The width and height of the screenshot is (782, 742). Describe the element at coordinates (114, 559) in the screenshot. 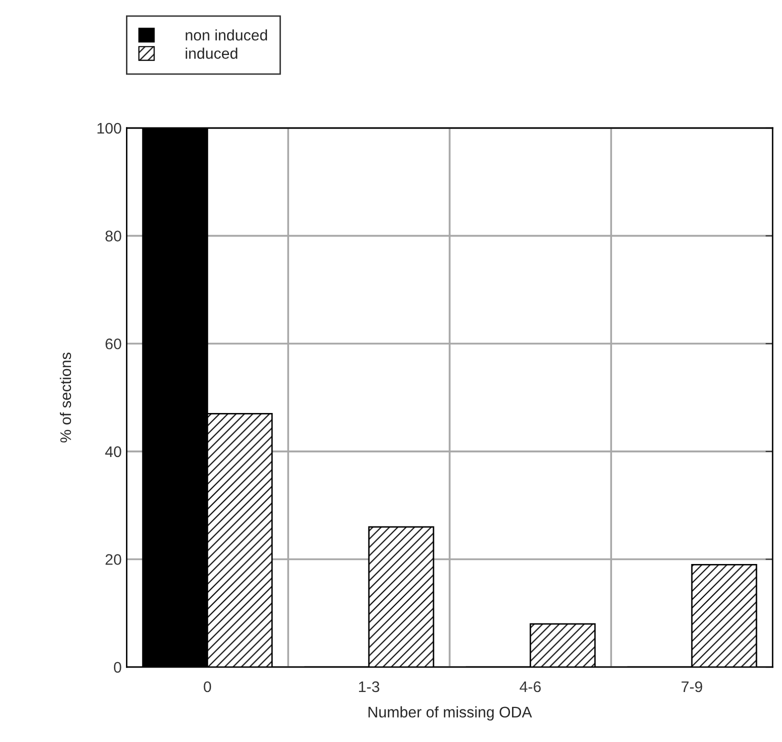

I see `y-tick-label: 20` at that location.